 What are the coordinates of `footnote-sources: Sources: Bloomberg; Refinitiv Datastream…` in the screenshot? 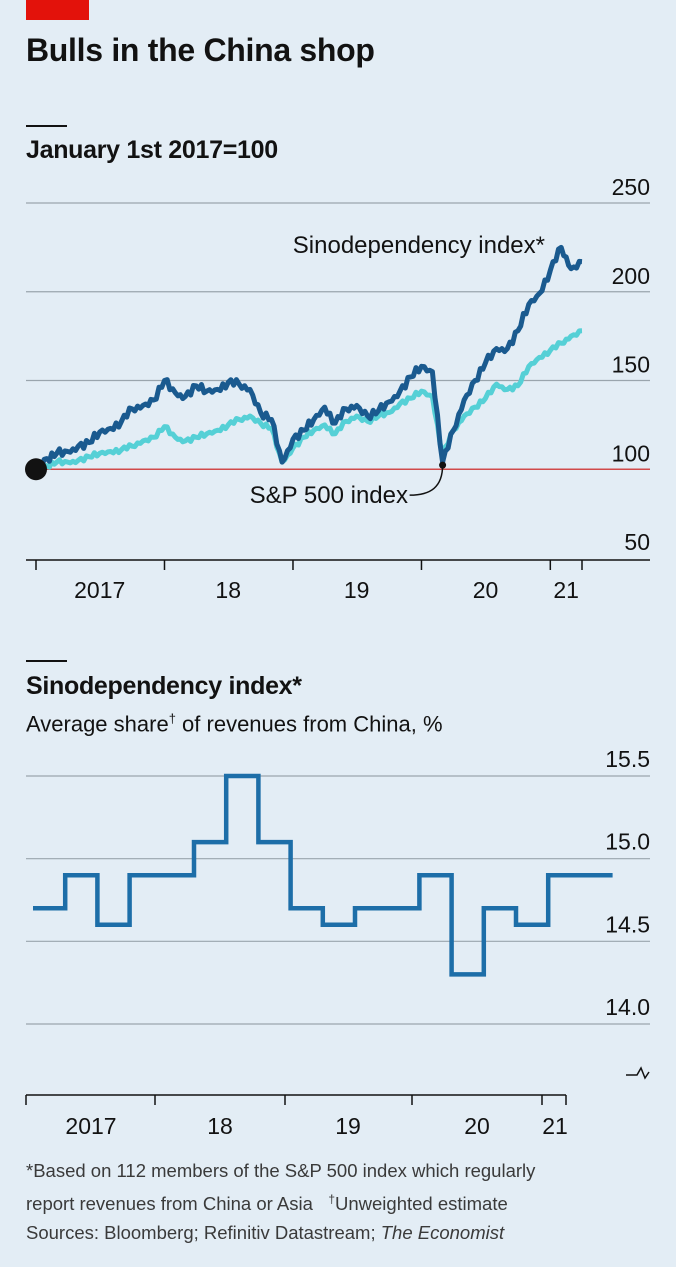 It's located at (280, 1232).